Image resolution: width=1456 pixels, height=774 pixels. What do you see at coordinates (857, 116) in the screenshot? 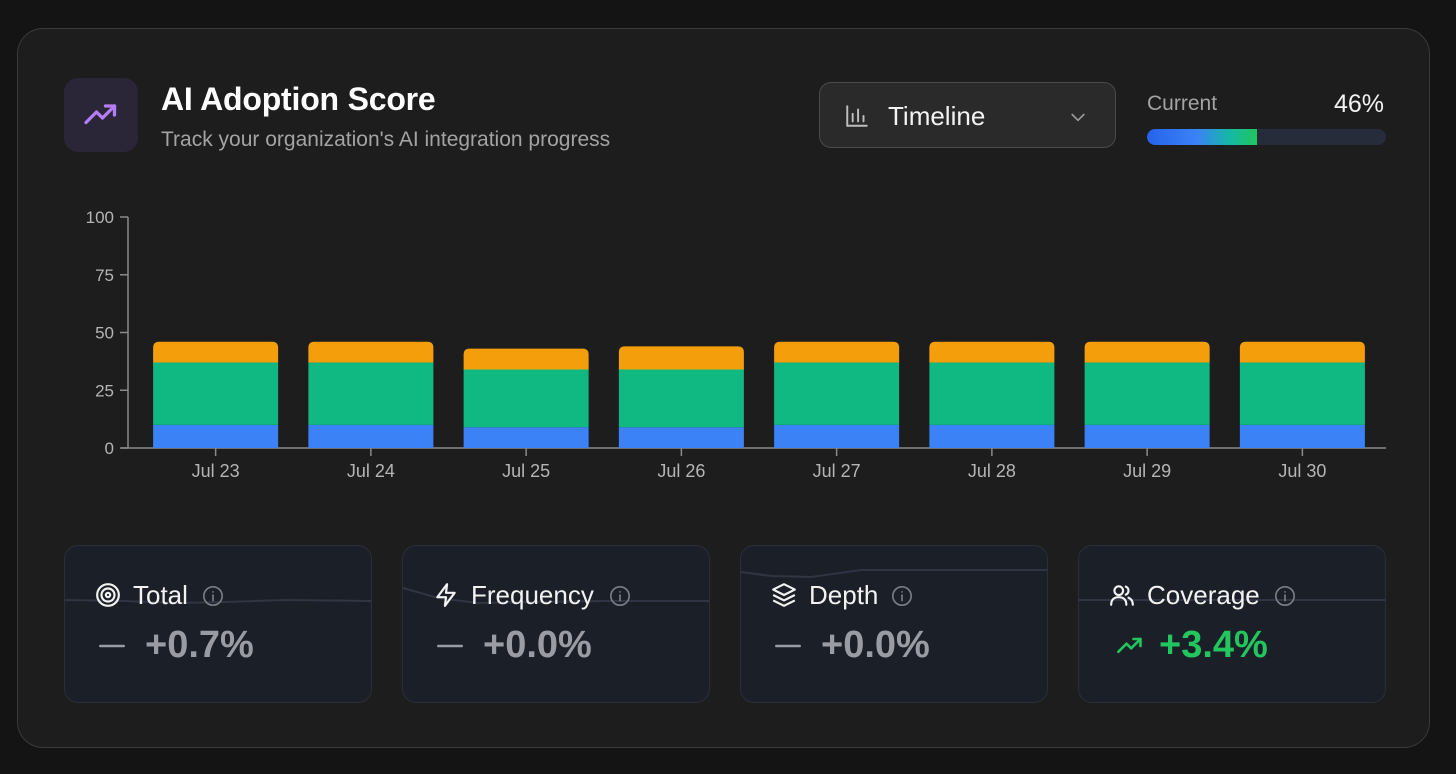
I see `bar-chart-icon` at bounding box center [857, 116].